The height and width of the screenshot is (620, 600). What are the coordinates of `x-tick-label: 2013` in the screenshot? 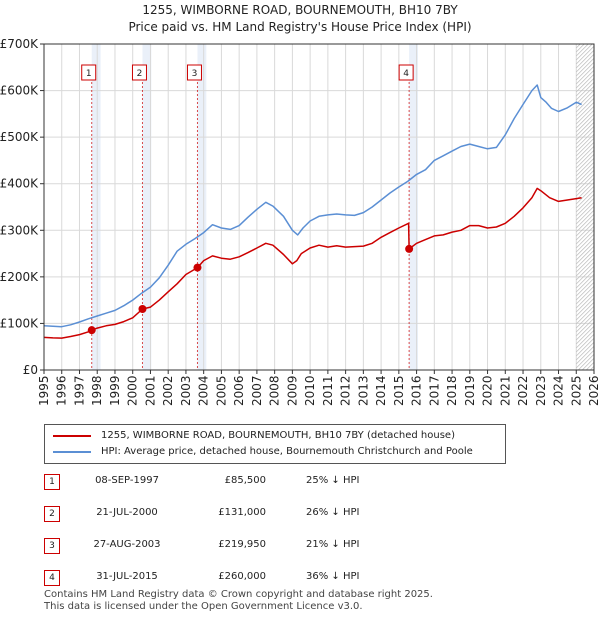 It's located at (363, 390).